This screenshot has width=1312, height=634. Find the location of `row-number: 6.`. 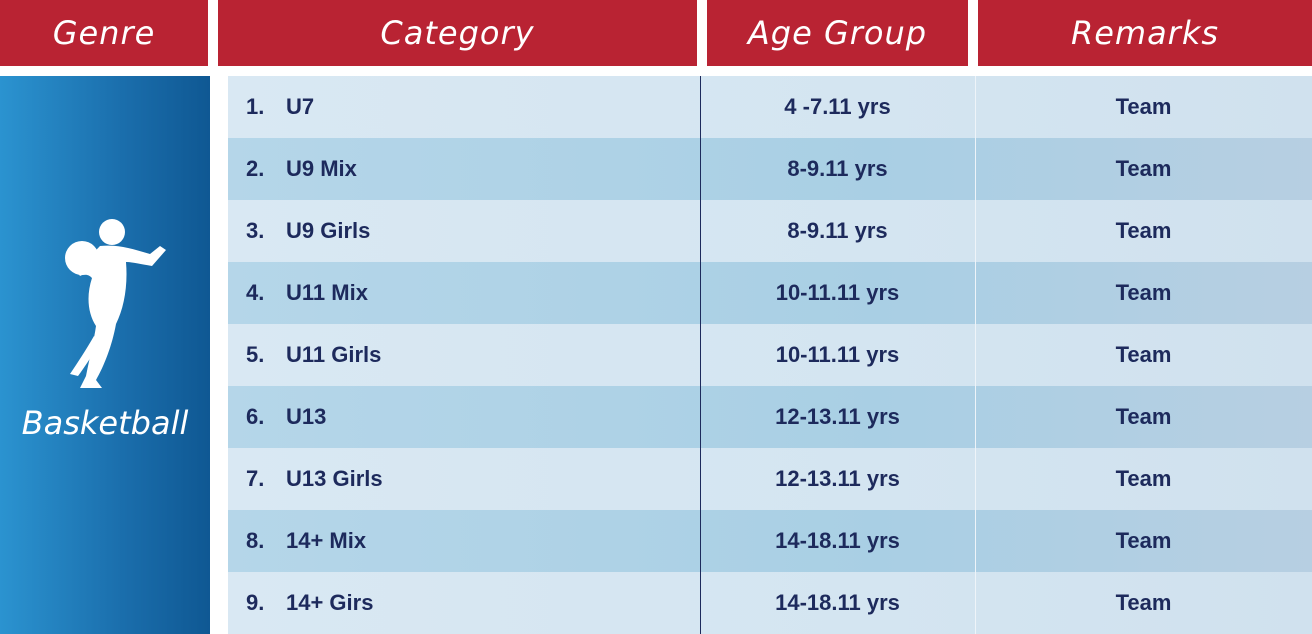

row-number: 6. is located at coordinates (255, 416).